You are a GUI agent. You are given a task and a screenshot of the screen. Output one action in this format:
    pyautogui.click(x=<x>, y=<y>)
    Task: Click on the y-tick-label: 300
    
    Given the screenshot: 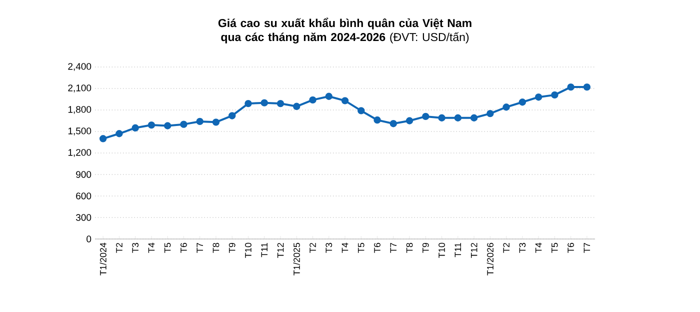 What is the action you would take?
    pyautogui.click(x=84, y=217)
    